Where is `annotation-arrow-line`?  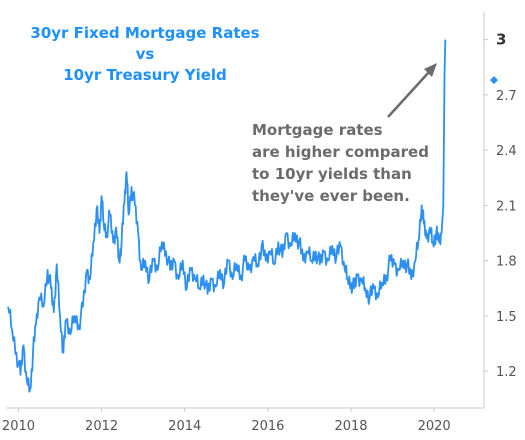
annotation-arrow-line is located at coordinates (408, 94).